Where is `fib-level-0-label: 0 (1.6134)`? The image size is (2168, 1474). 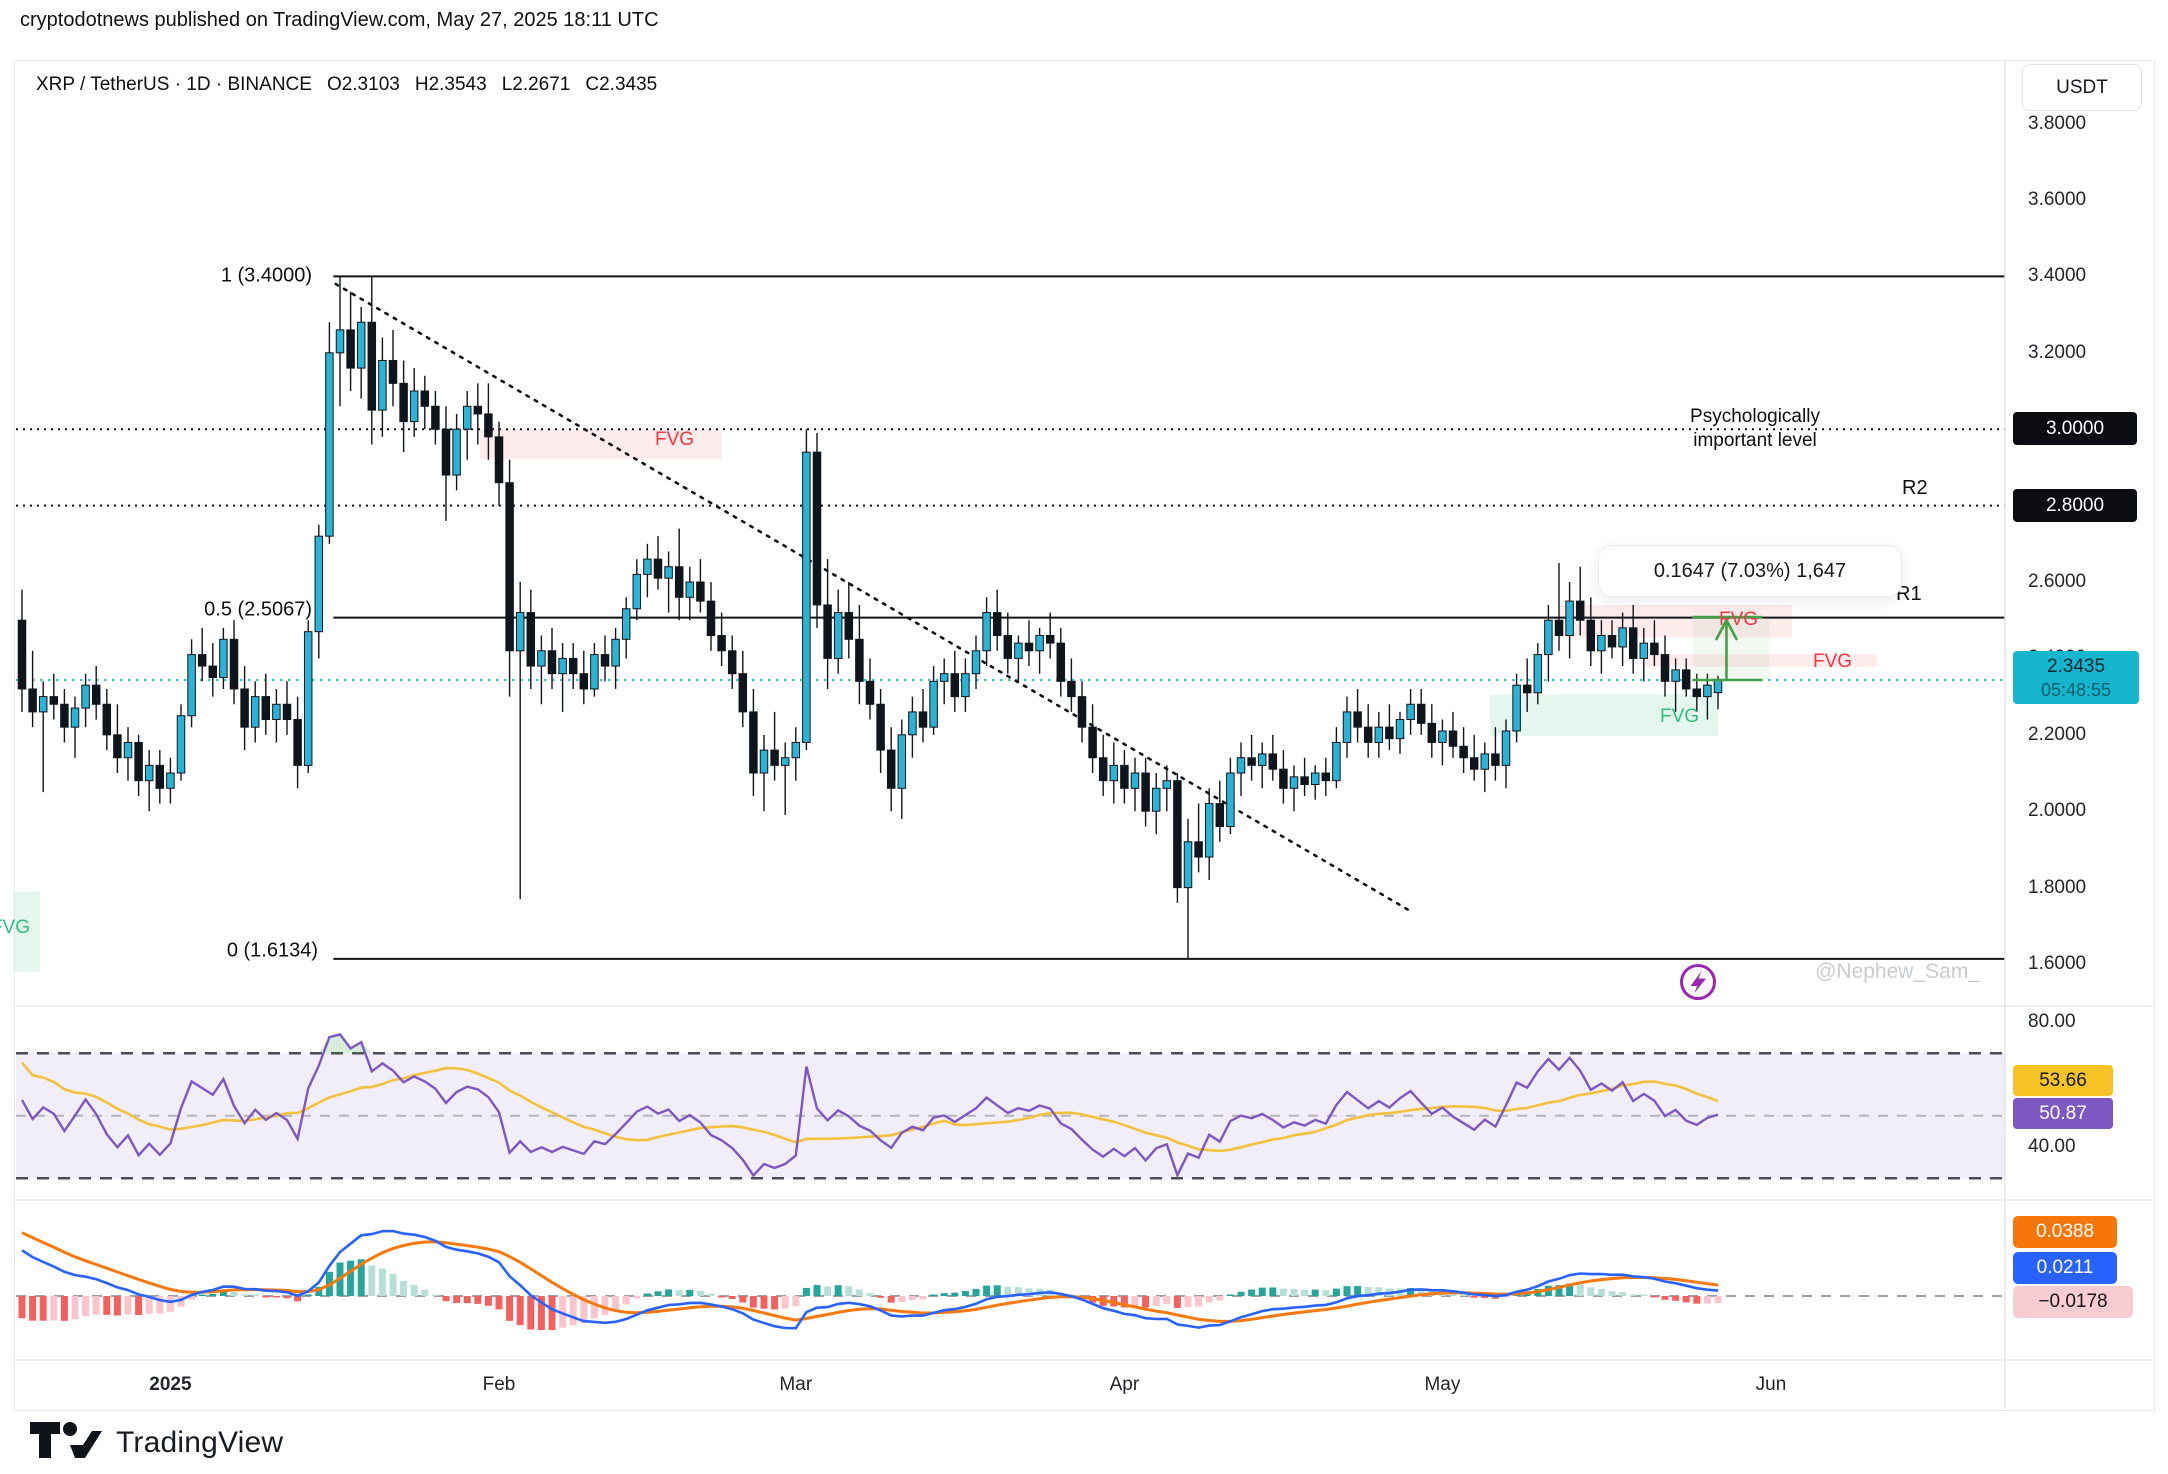
fib-level-0-label: 0 (1.6134) is located at coordinates (272, 950).